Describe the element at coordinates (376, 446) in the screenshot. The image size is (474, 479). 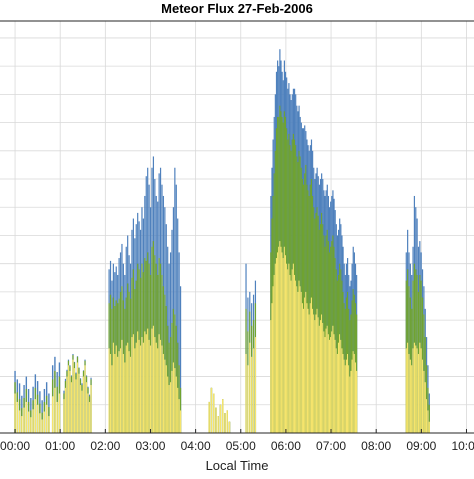
I see `x-tick-label: 08:00` at that location.